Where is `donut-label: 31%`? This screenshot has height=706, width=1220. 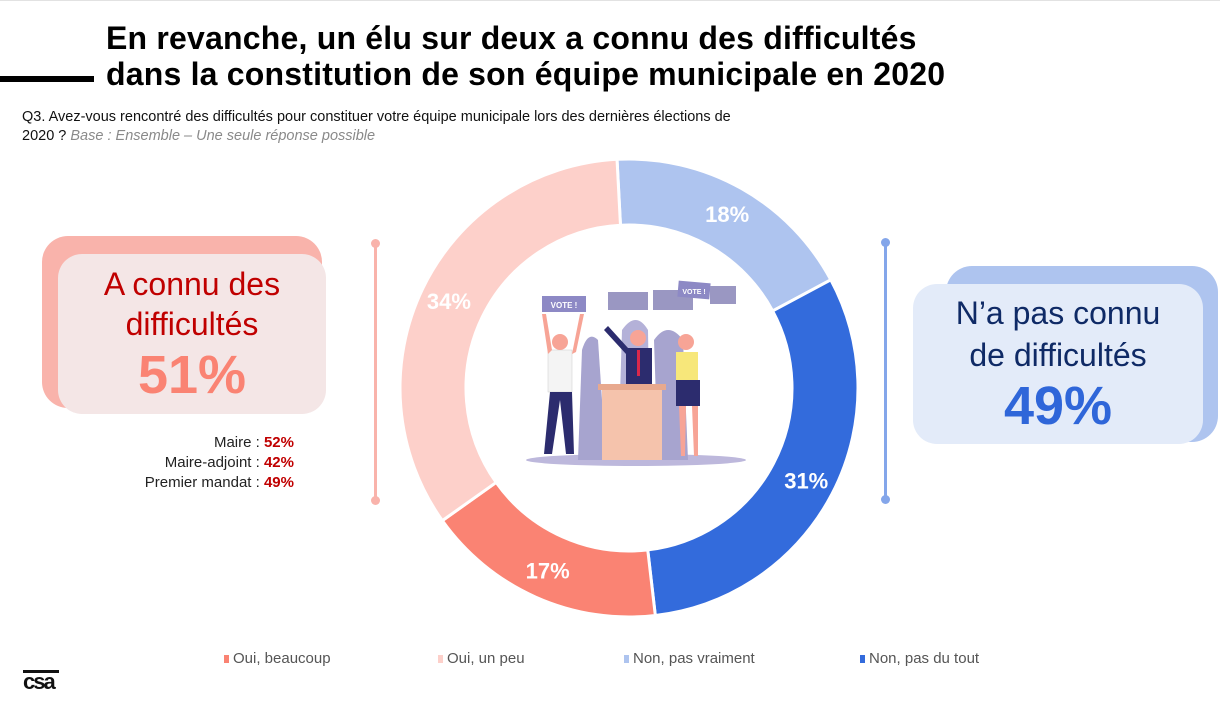
donut-label: 31% is located at coordinates (806, 481).